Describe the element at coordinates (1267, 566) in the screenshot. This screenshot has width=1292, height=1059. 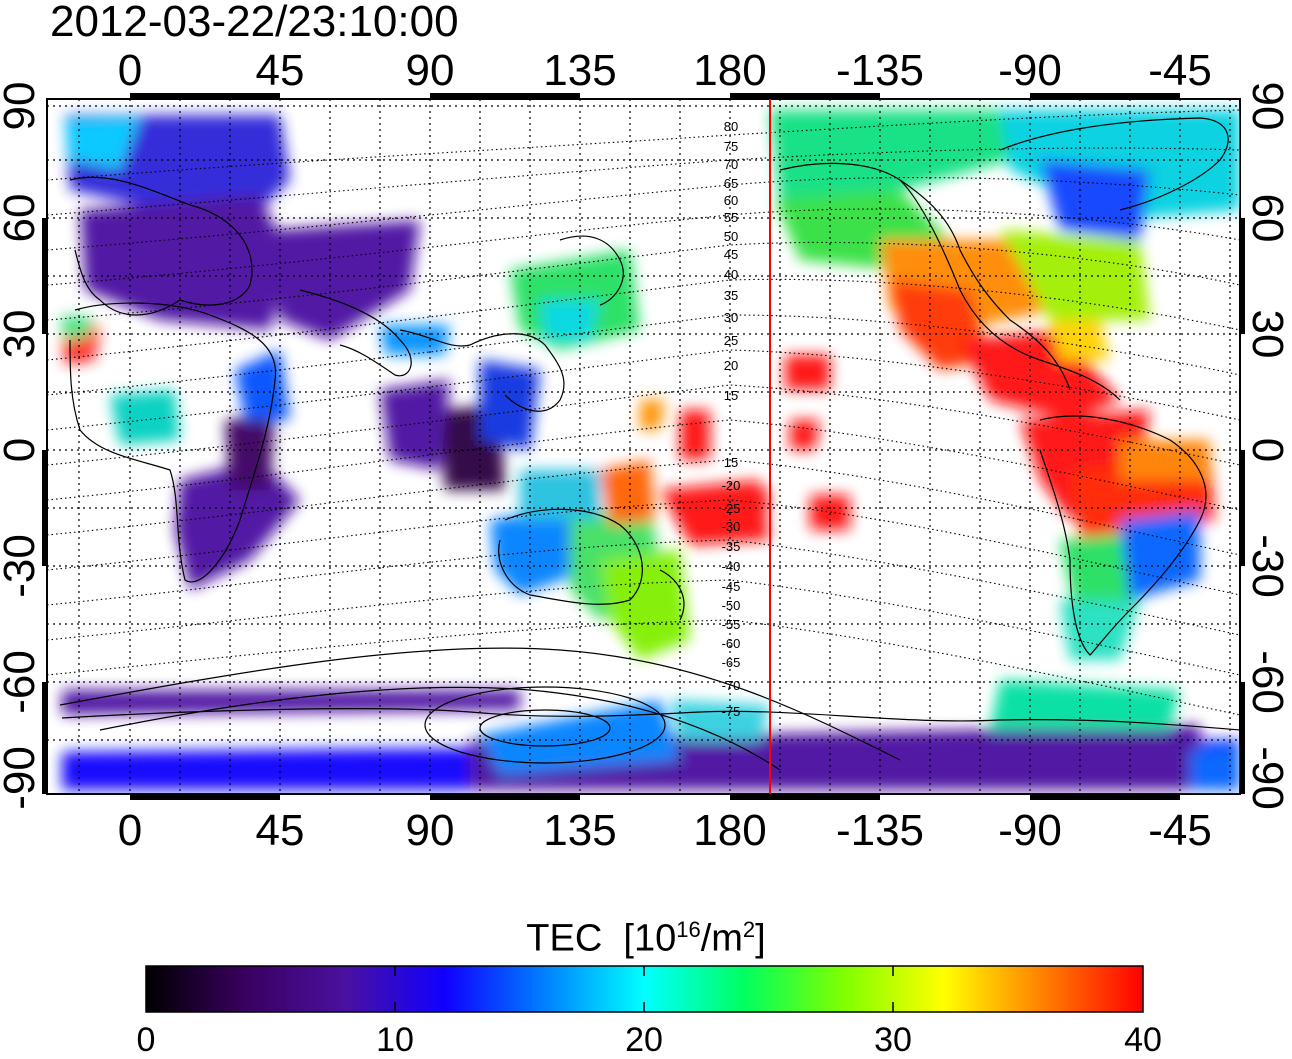
I see `right-tick-label: -30` at that location.